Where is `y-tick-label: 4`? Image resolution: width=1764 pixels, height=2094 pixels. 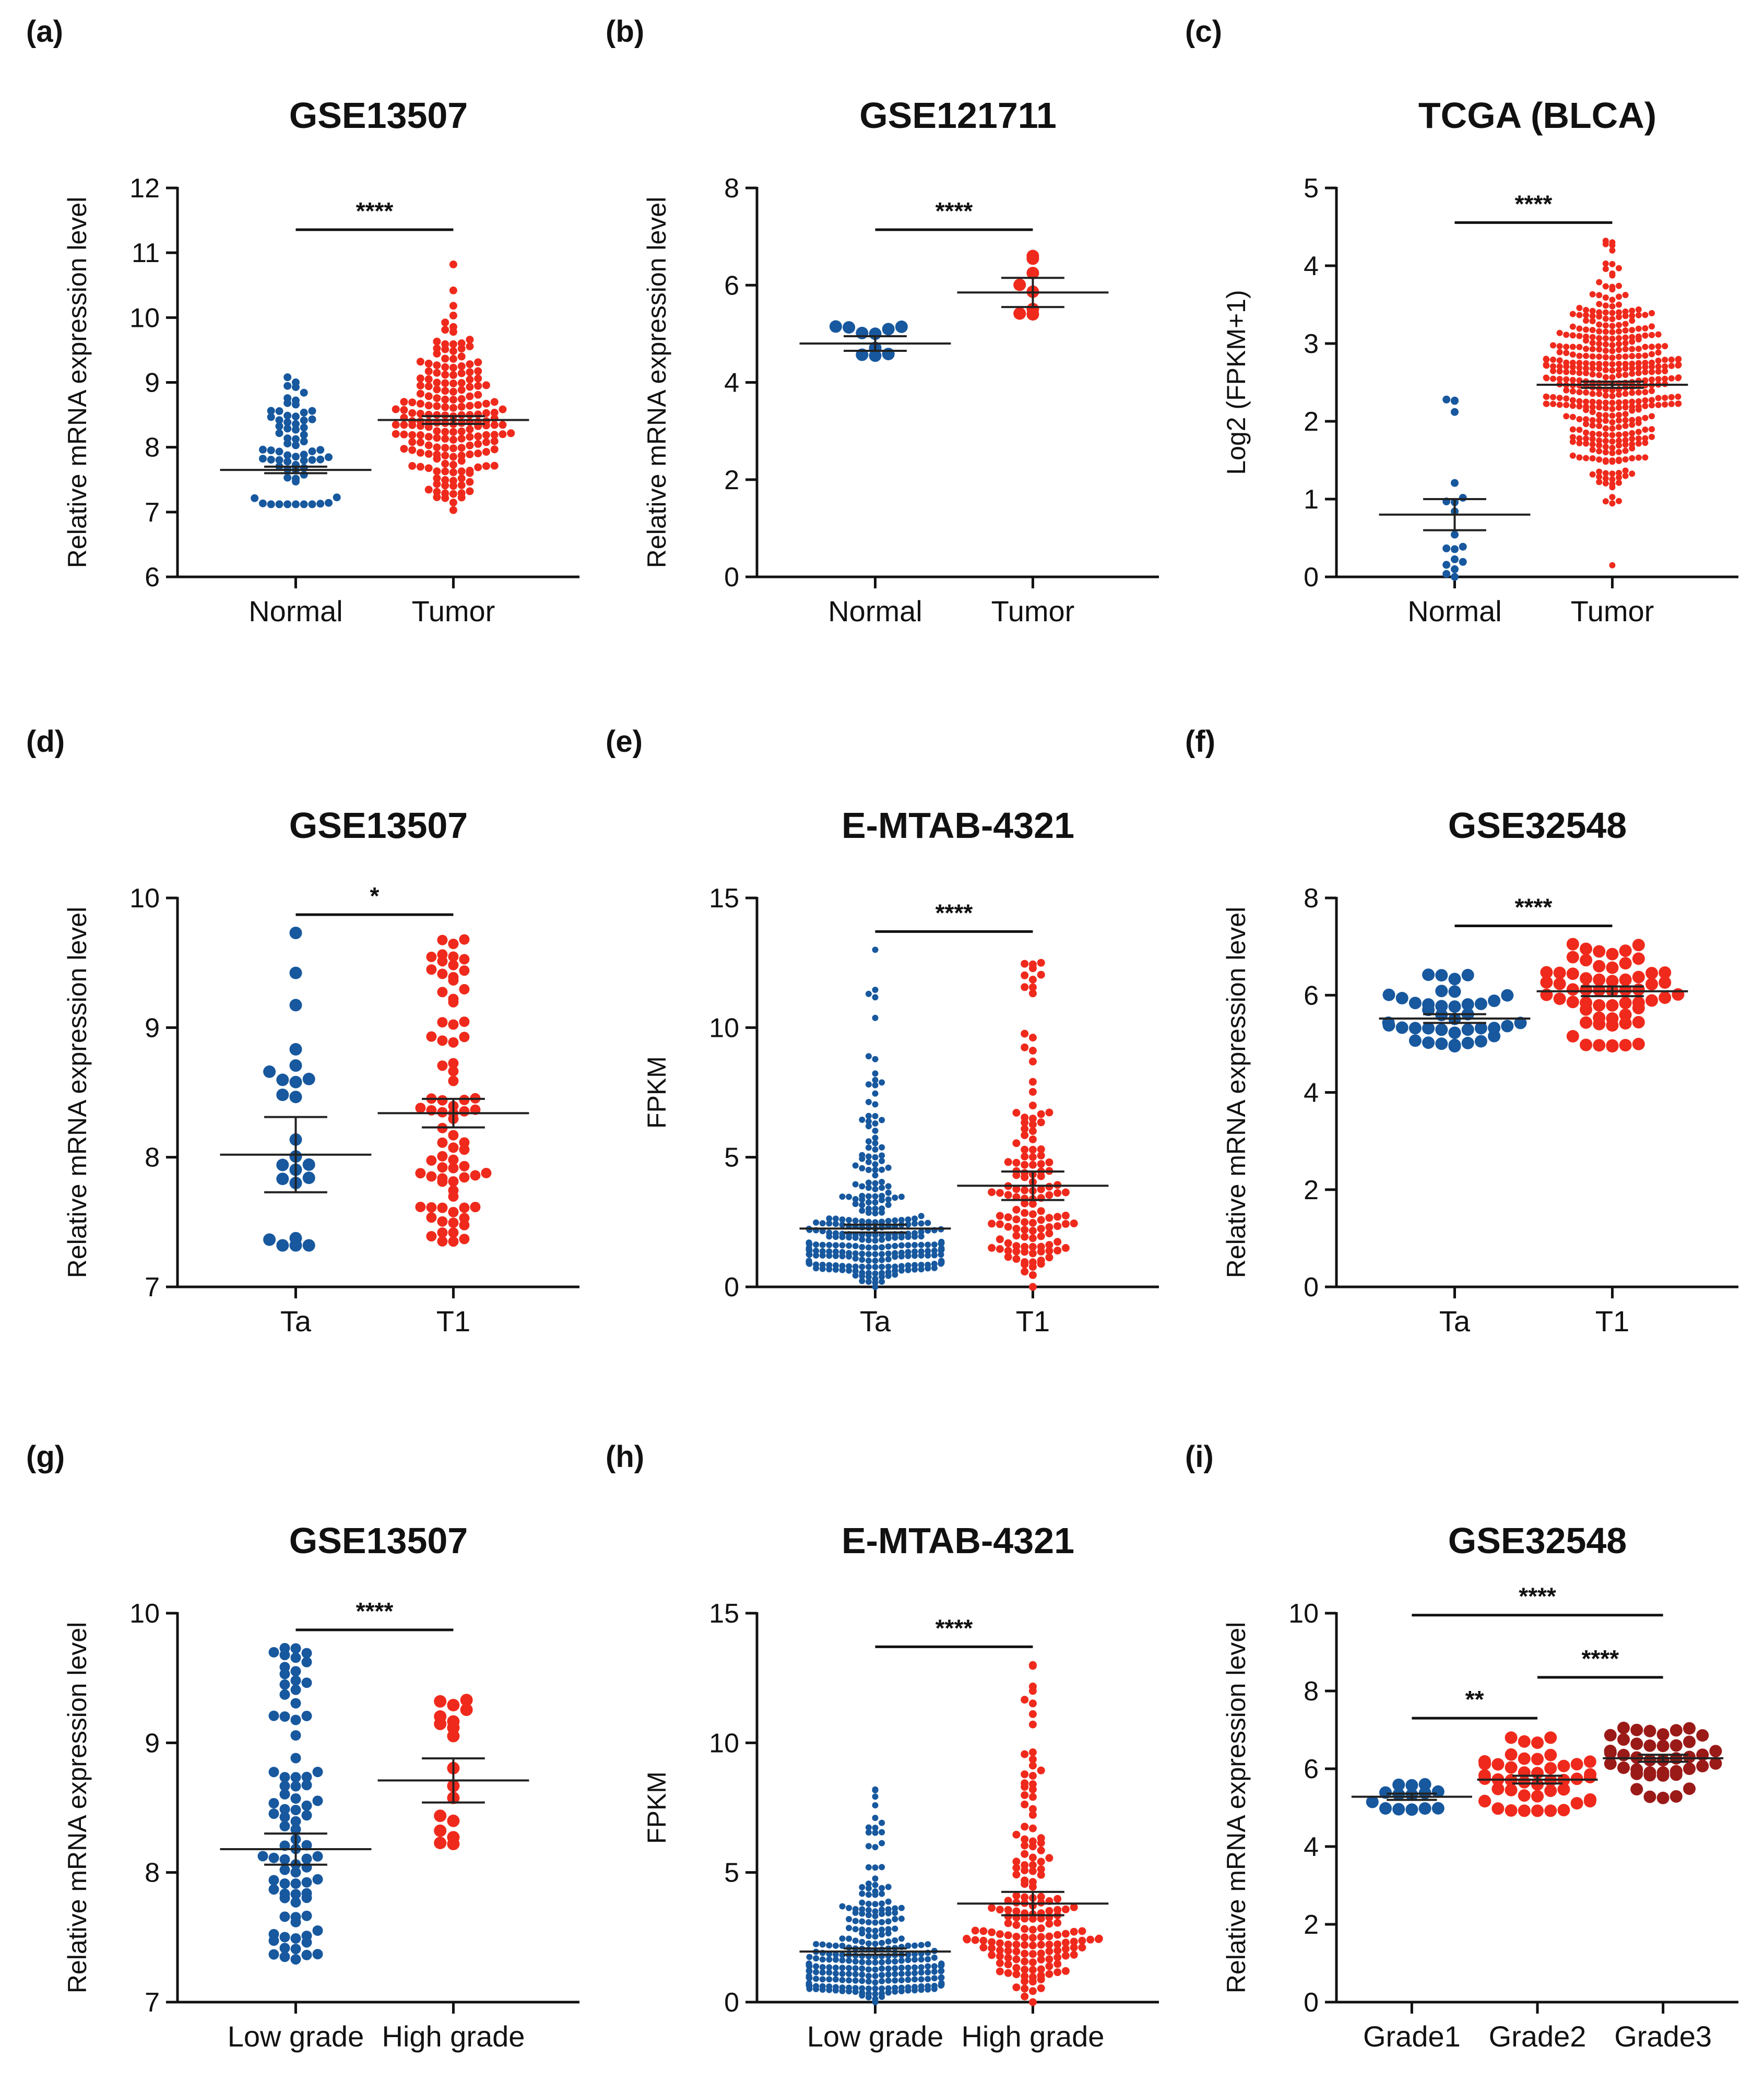 y-tick-label: 4 is located at coordinates (731, 383).